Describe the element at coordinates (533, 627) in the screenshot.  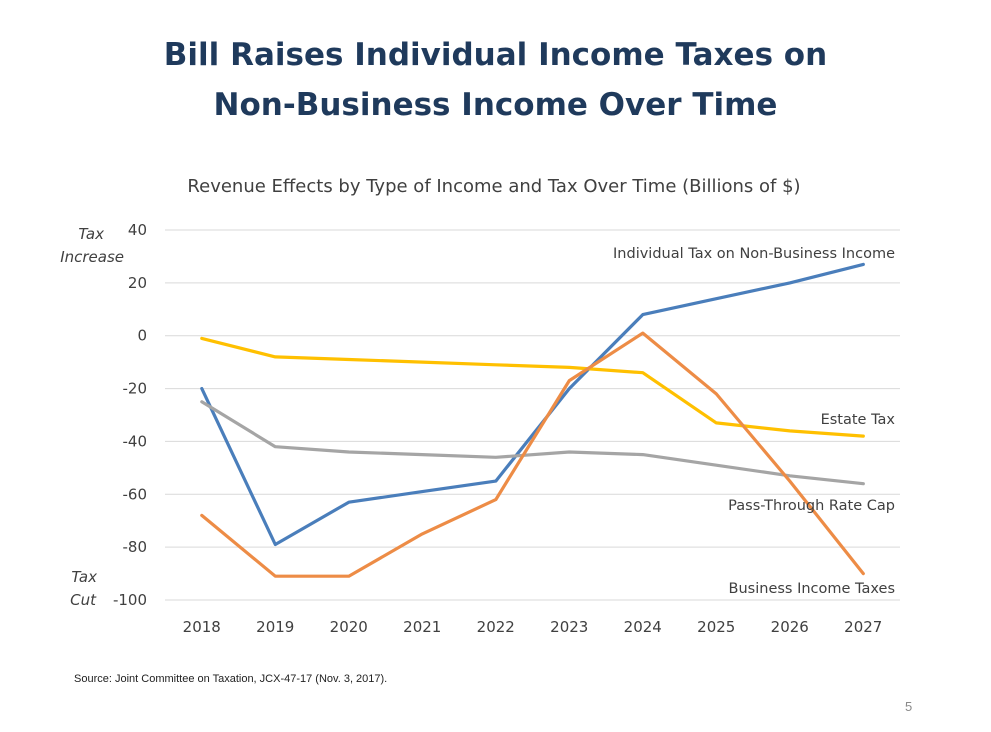
I see `x-axis-ticks: 2018 2019 2020 2021 2022 2023 2024 2025 2026 2027` at that location.